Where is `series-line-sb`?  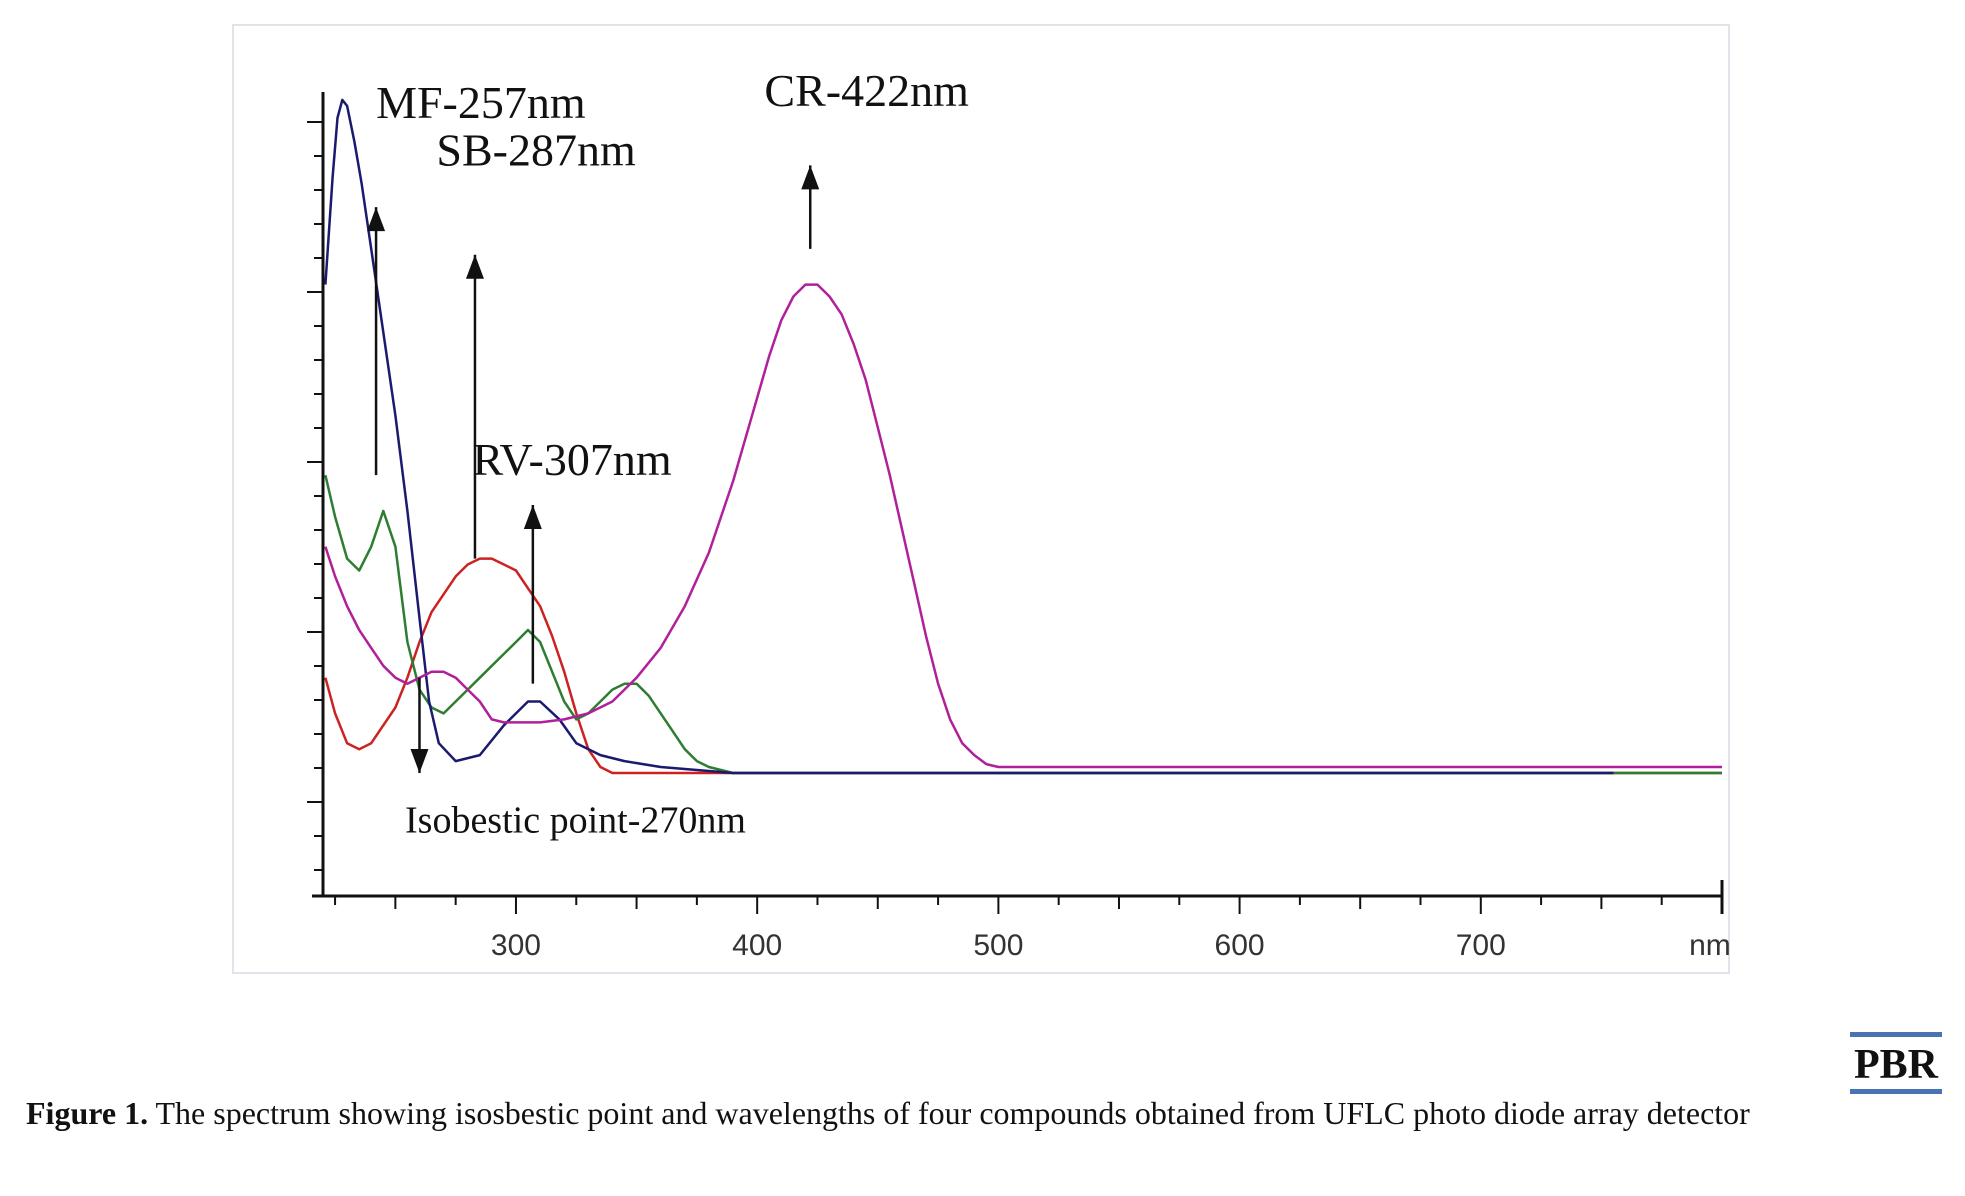
series-line-sb is located at coordinates (1023, 666).